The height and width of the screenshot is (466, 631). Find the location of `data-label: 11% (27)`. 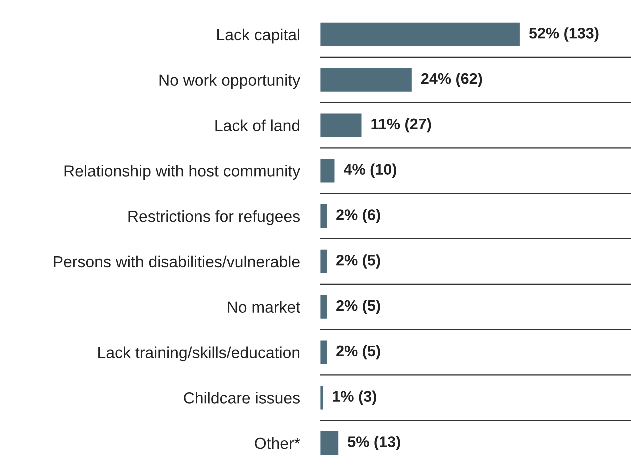

data-label: 11% (27) is located at coordinates (402, 125).